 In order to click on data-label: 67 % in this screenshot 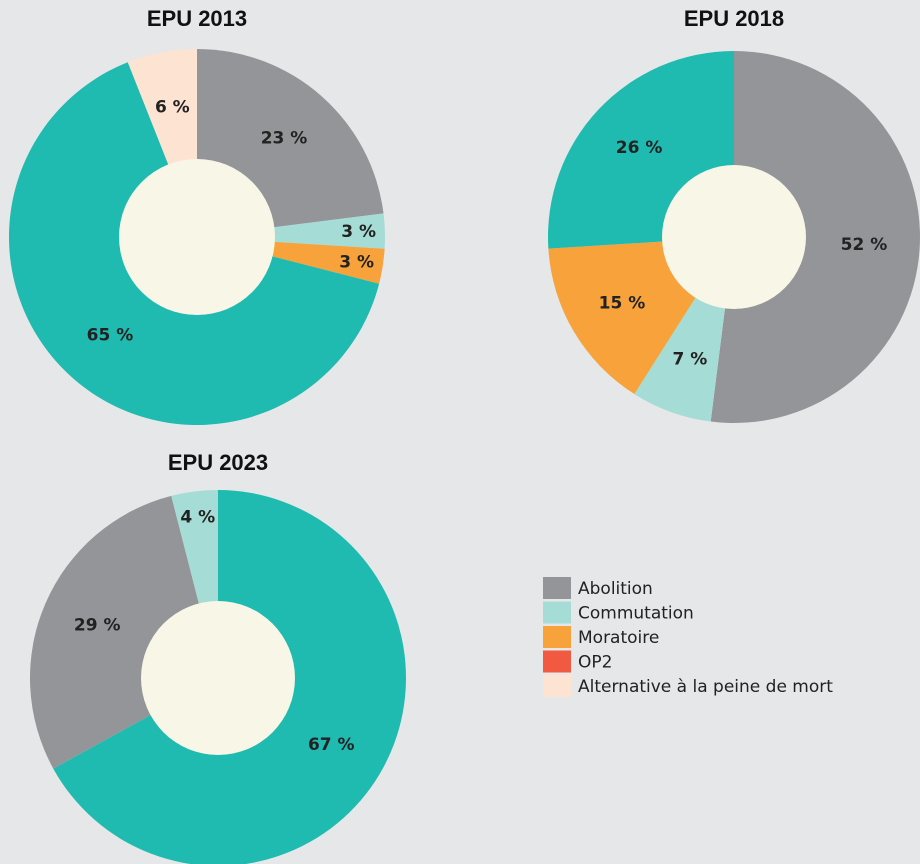, I will do `click(331, 745)`.